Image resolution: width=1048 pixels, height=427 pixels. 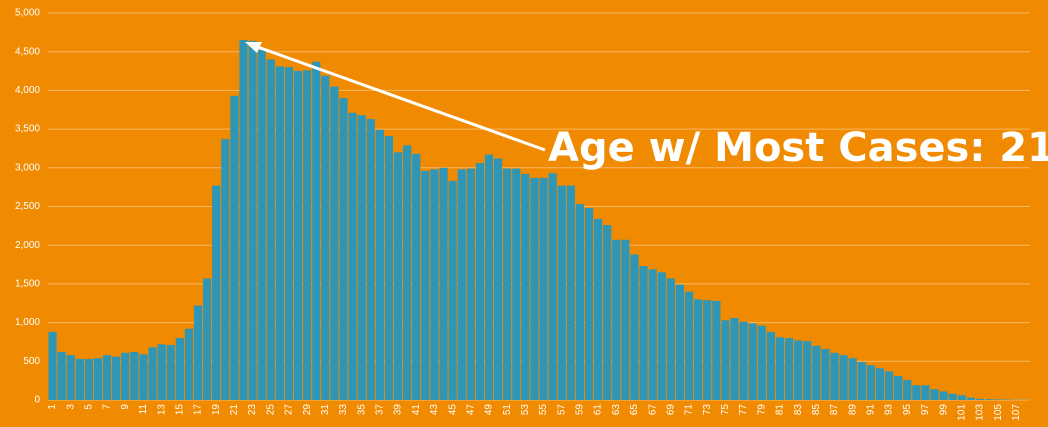 I want to click on x-tick-label: 15, so click(x=179, y=410).